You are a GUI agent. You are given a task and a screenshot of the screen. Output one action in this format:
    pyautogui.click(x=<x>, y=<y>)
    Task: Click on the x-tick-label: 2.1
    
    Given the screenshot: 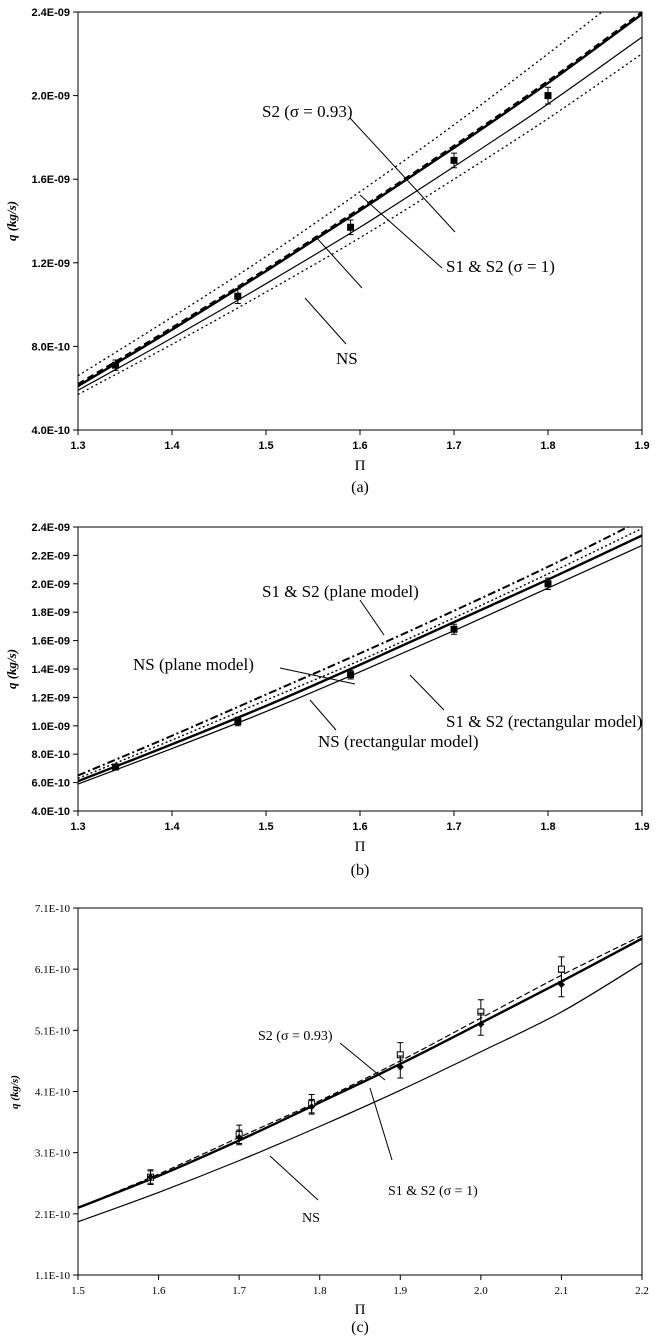 What is the action you would take?
    pyautogui.click(x=562, y=1291)
    